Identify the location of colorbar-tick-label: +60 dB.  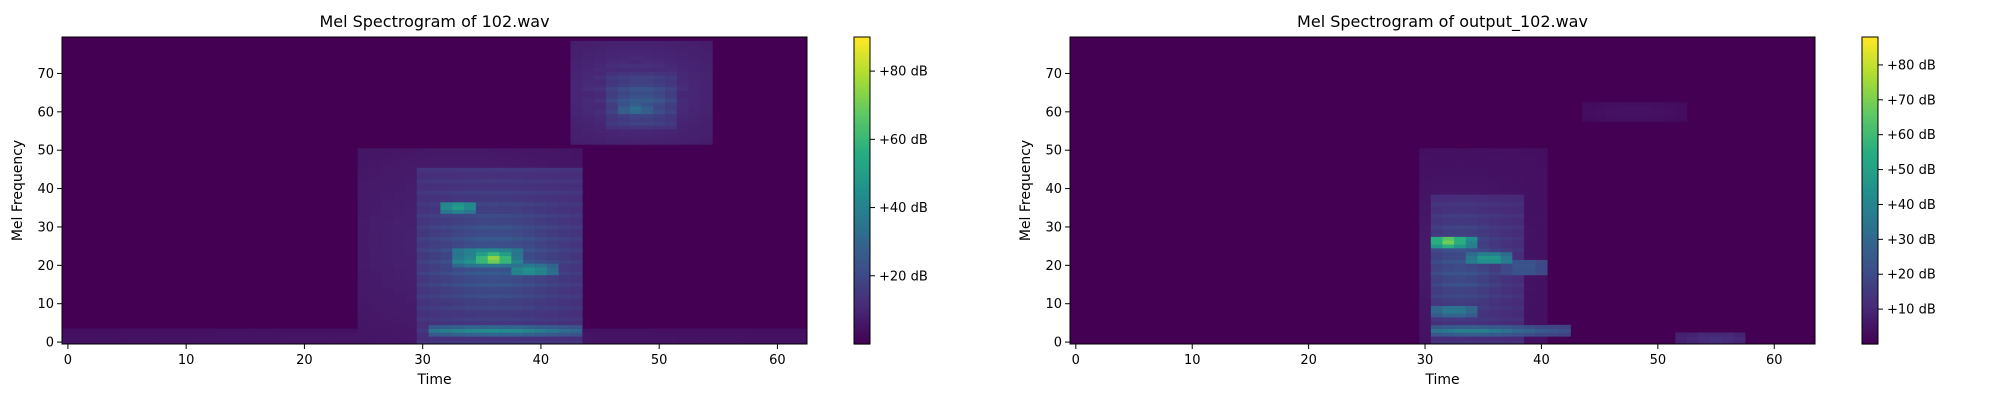
(1911, 135).